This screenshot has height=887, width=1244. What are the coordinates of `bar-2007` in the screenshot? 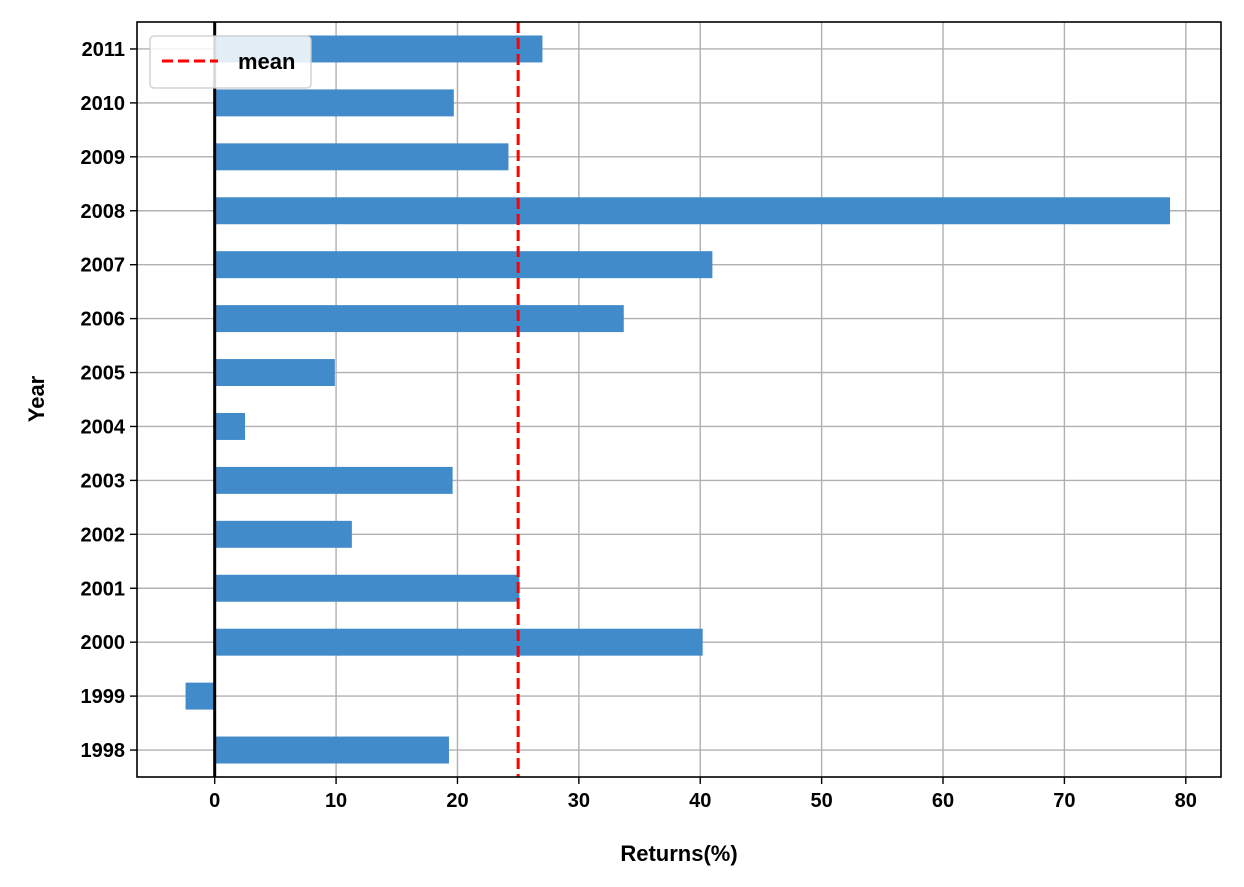 It's located at (463, 265).